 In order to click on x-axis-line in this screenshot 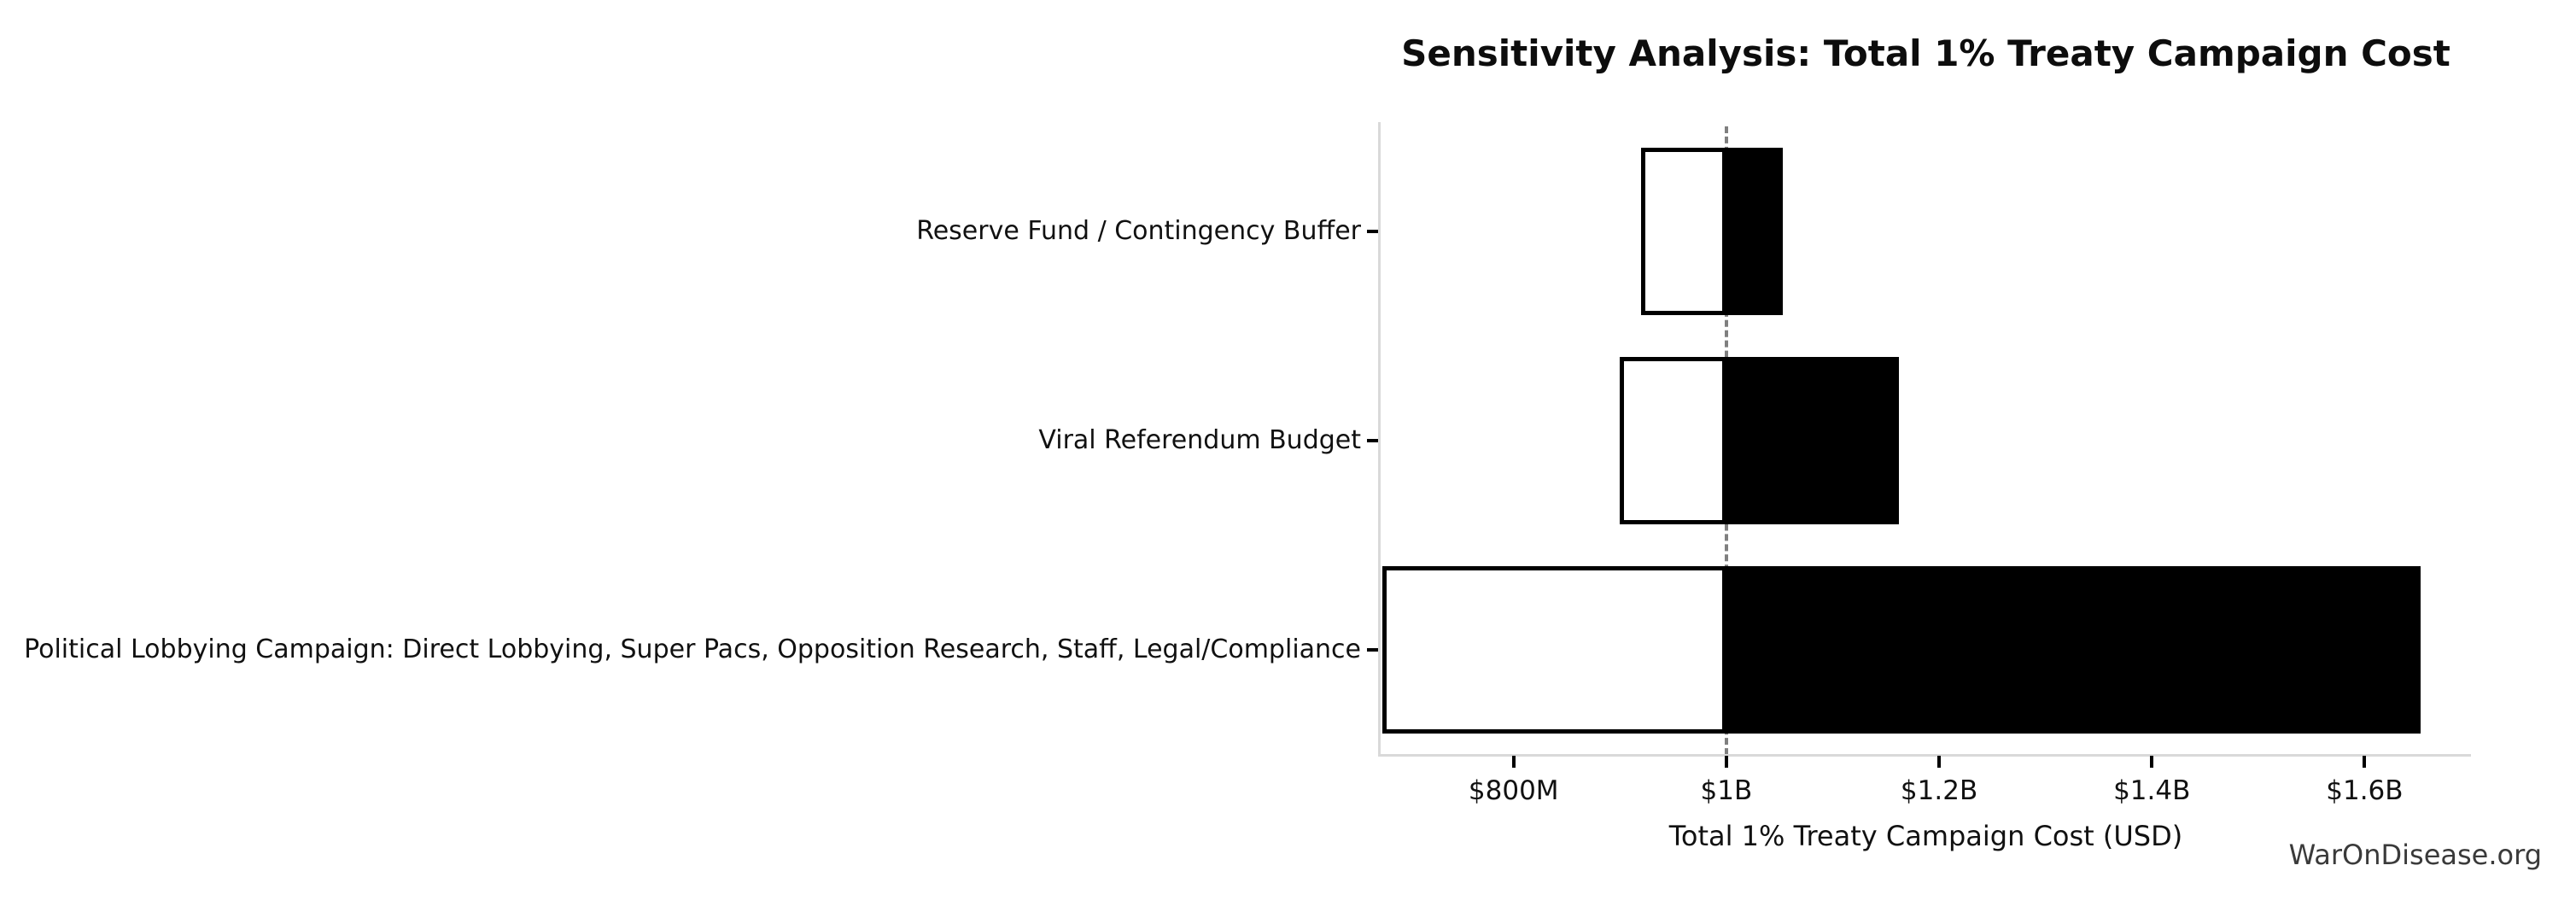, I will do `click(1924, 755)`.